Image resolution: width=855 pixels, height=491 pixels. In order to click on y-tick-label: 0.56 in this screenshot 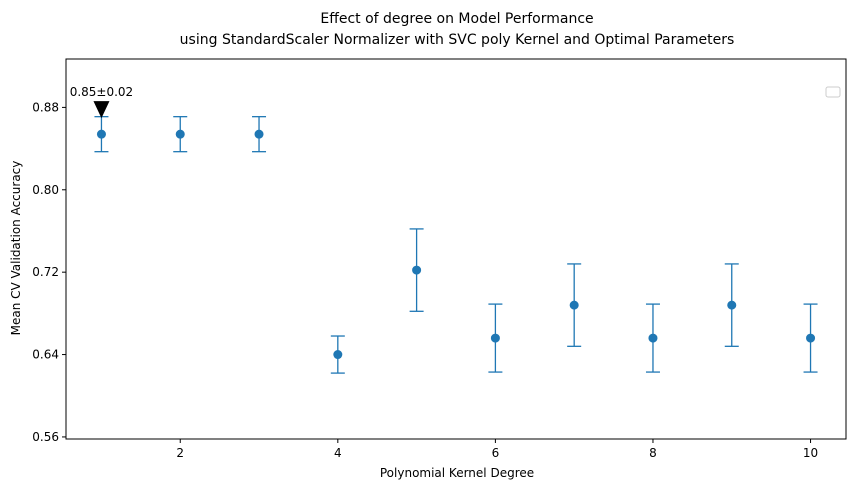, I will do `click(45, 437)`.